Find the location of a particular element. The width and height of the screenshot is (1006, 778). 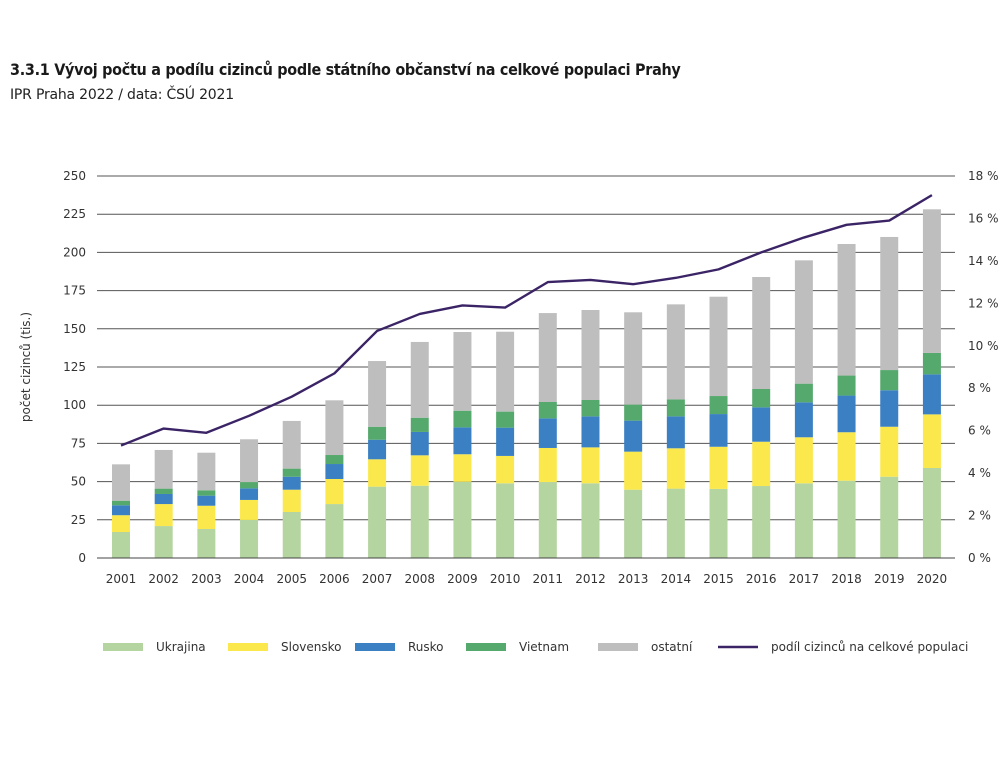

y2-axis-ticks: 0 % 2 % 4 % 6 % 8 % 10 % 12 % 14 % 16 % 18 % is located at coordinates (983, 367).